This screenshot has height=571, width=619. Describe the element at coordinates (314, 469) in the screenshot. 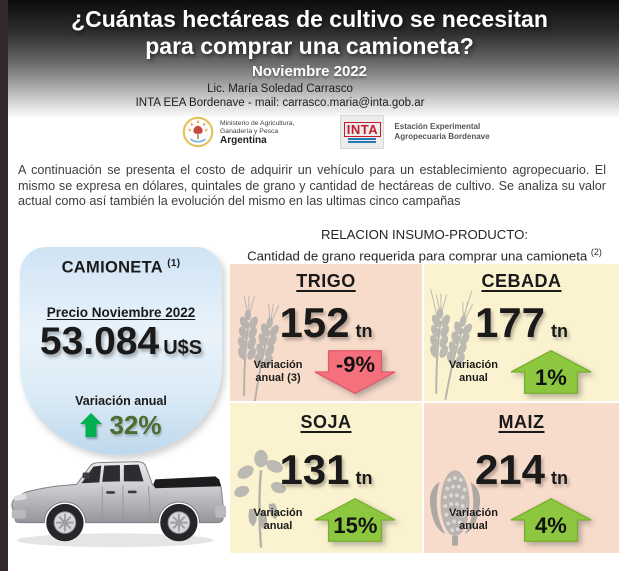

I see `crop-value-number: 131` at that location.